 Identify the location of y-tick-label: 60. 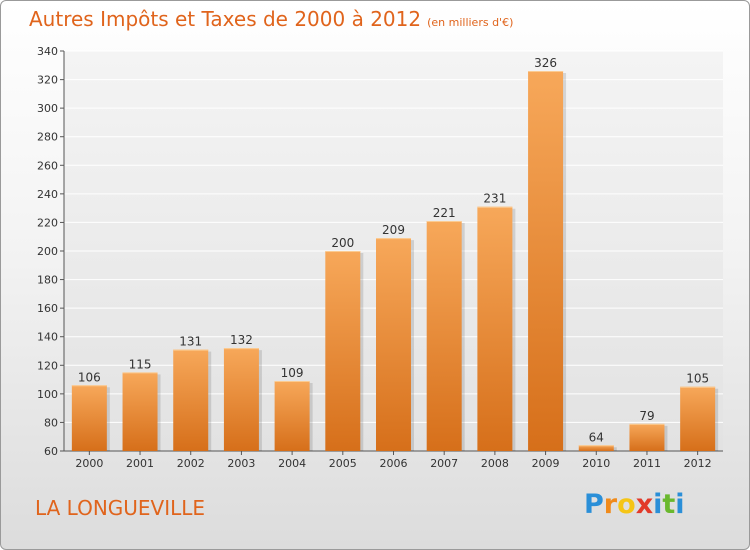
(51, 451).